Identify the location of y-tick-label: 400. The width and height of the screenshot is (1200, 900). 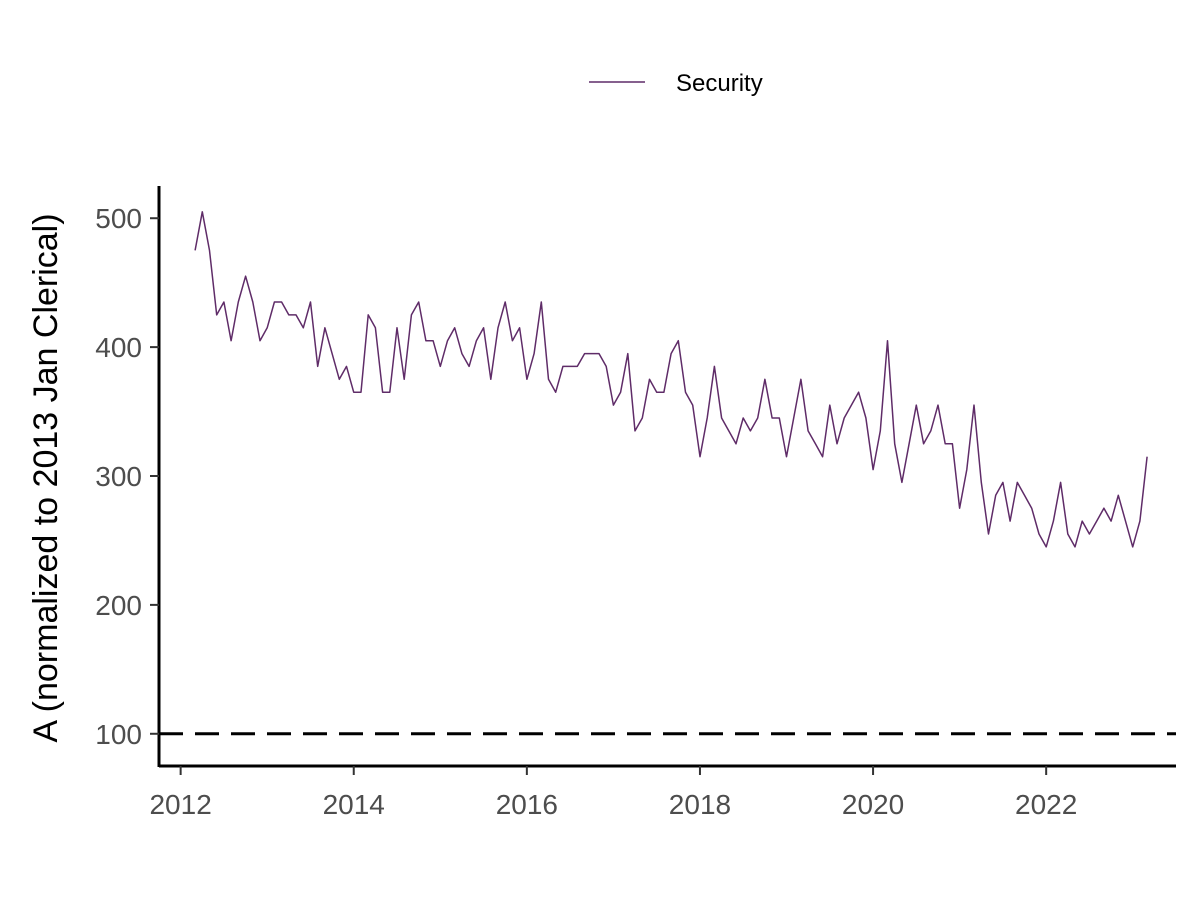
(118, 347).